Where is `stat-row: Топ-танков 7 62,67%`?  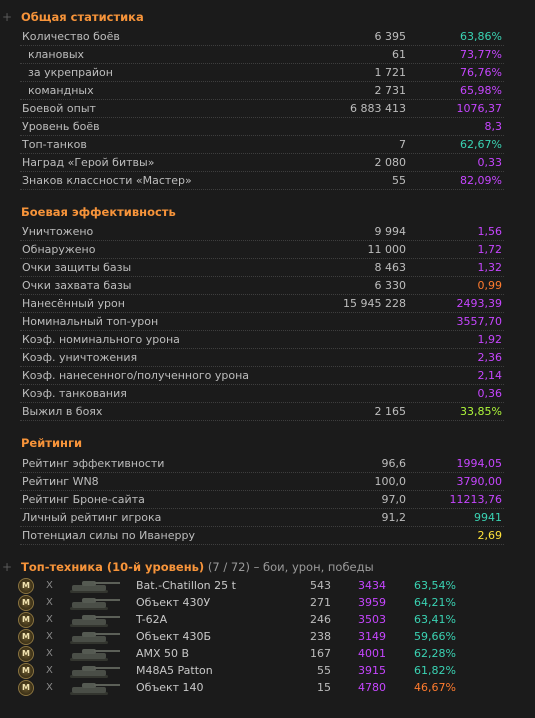
stat-row: Топ-танков 7 62,67% is located at coordinates (262, 145).